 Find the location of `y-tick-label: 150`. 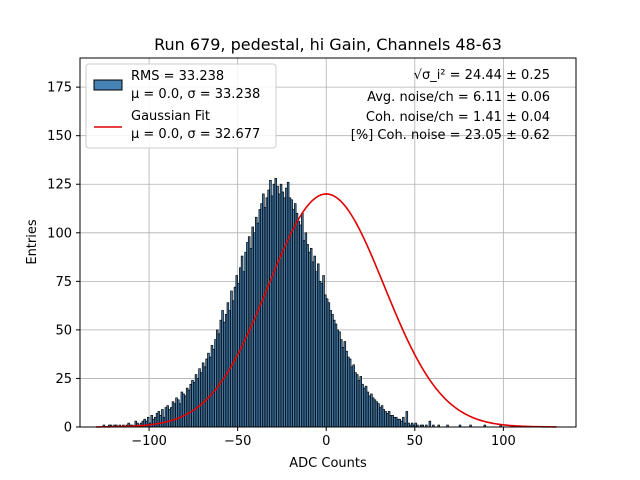

y-tick-label: 150 is located at coordinates (59, 136).